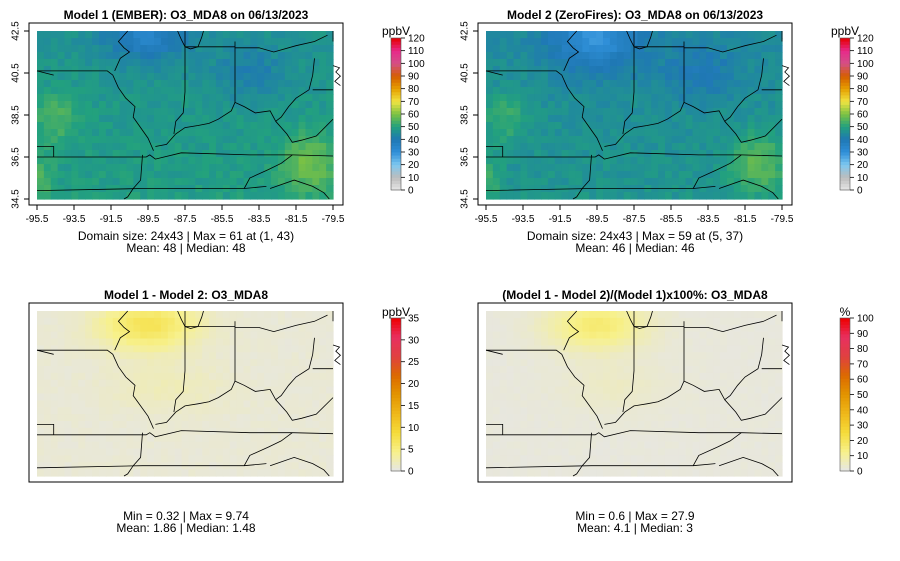 The height and width of the screenshot is (561, 900). I want to click on boundary-line, so click(717, 449).